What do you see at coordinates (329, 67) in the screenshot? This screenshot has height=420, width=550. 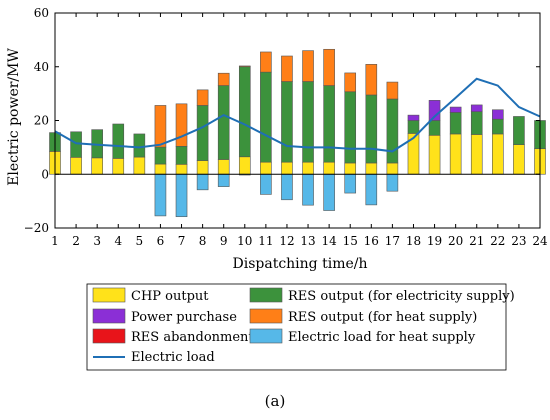 I see `bar-res-output-for-heat-supply-h14` at bounding box center [329, 67].